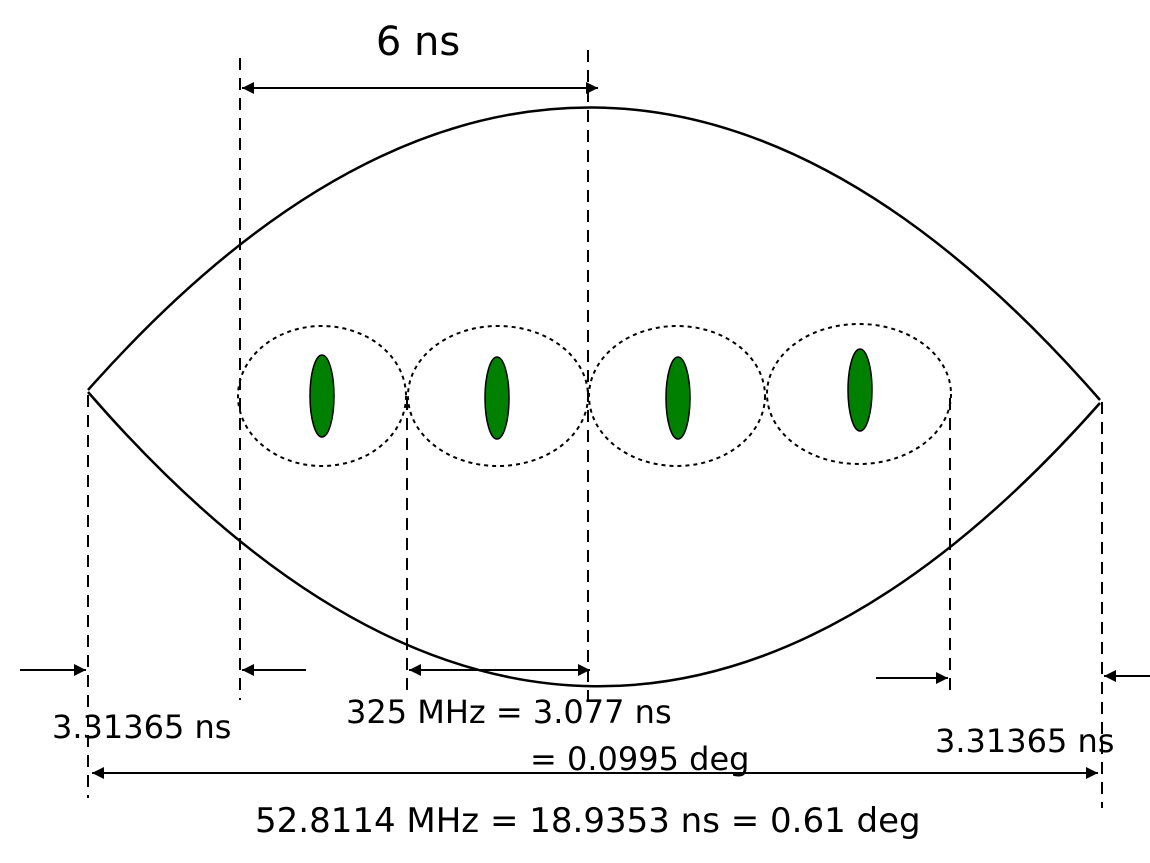  What do you see at coordinates (1024, 741) in the screenshot?
I see `label-right-gap: 3.31365 ns` at bounding box center [1024, 741].